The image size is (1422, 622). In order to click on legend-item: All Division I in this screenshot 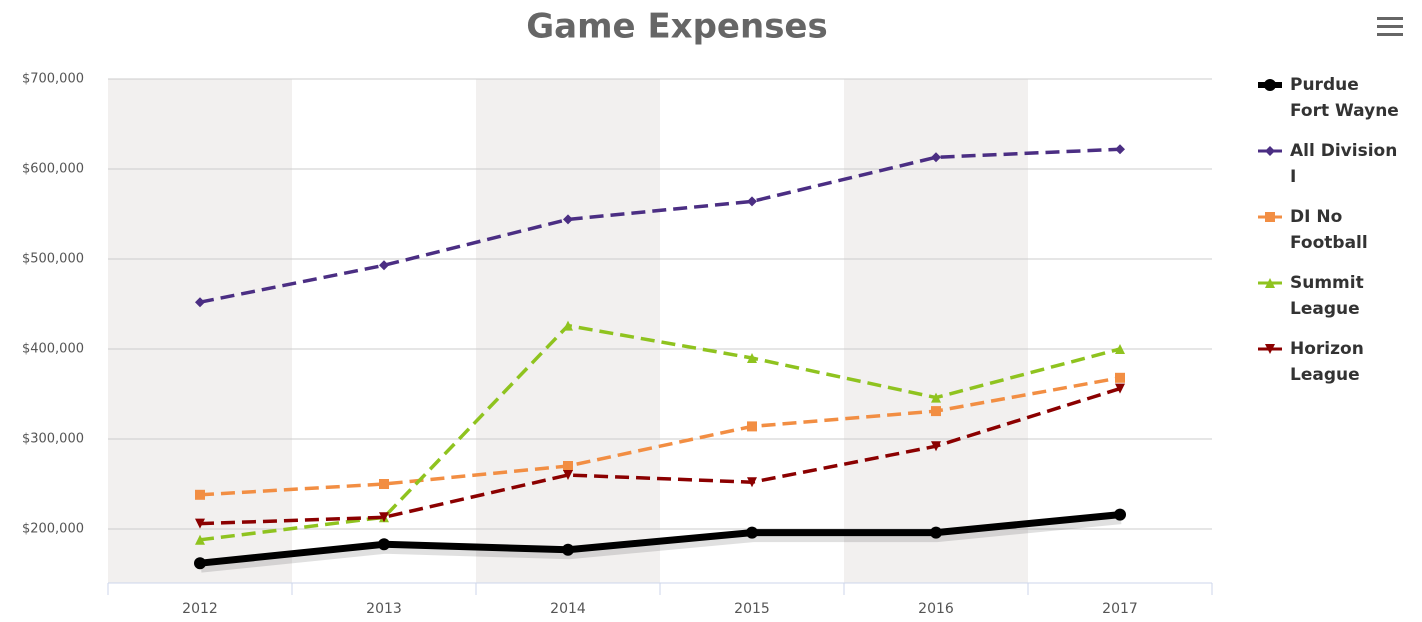, I will do `click(1336, 164)`.